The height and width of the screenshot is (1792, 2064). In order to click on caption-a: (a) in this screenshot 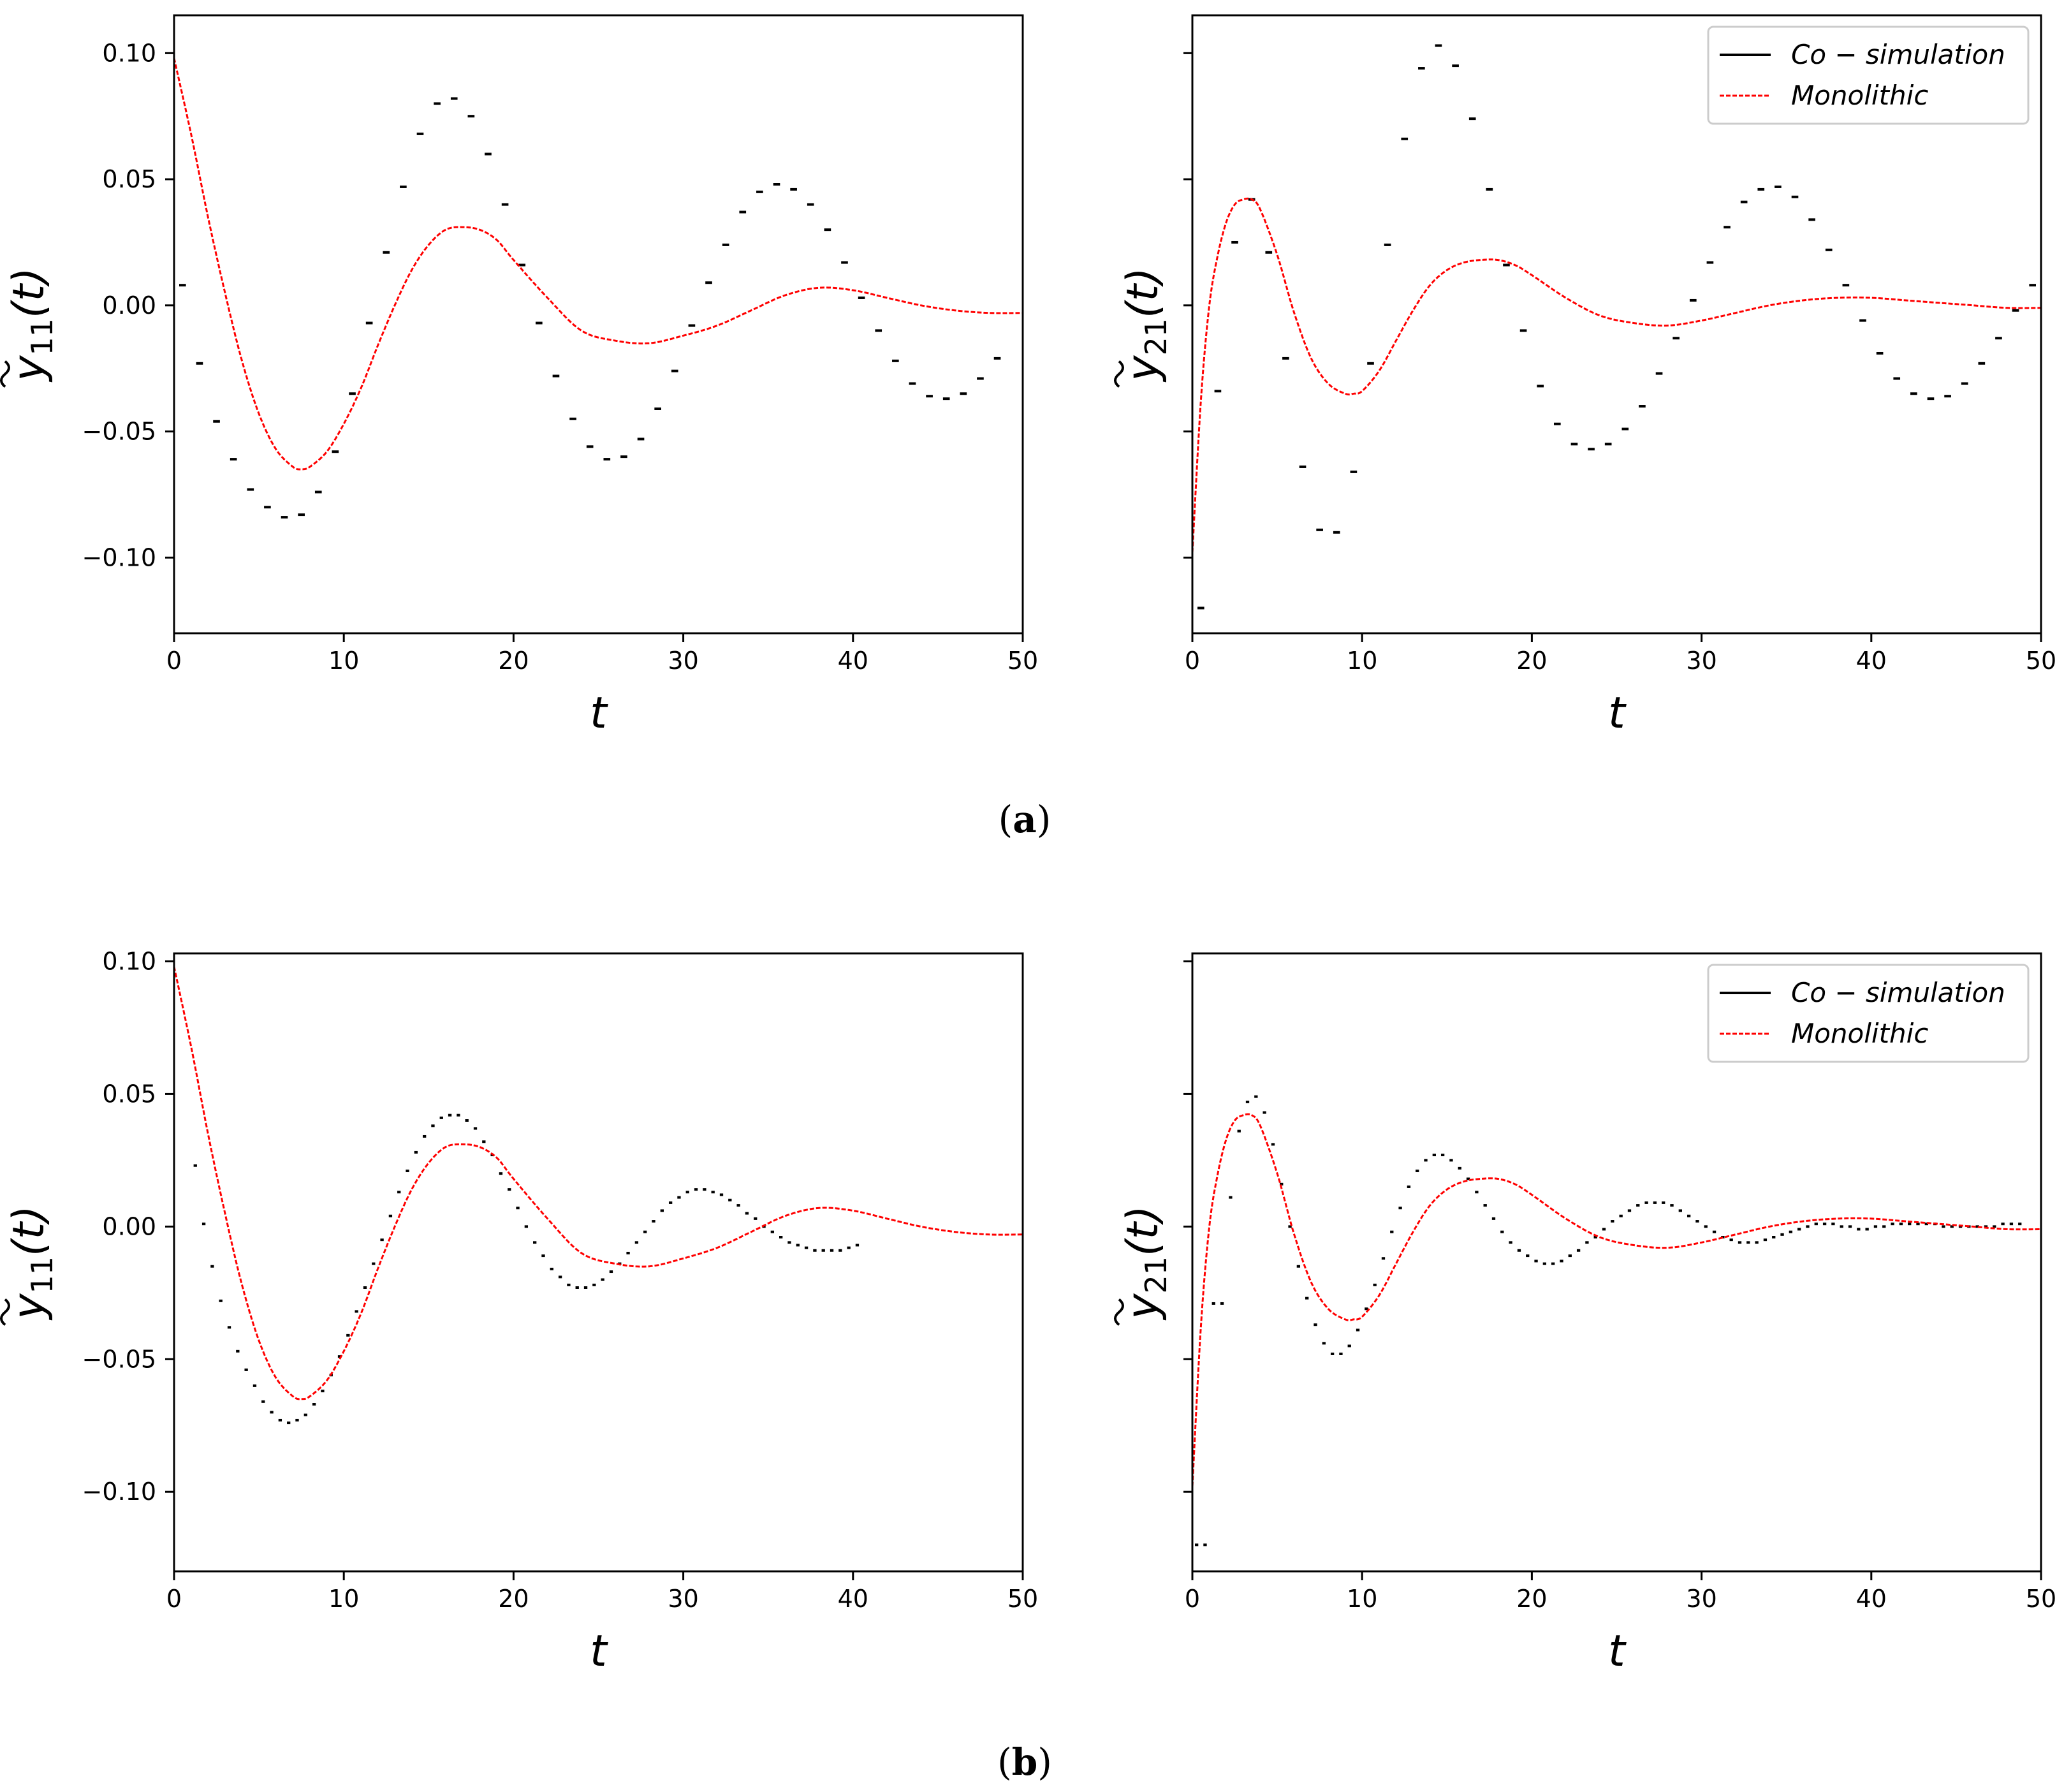, I will do `click(1025, 820)`.